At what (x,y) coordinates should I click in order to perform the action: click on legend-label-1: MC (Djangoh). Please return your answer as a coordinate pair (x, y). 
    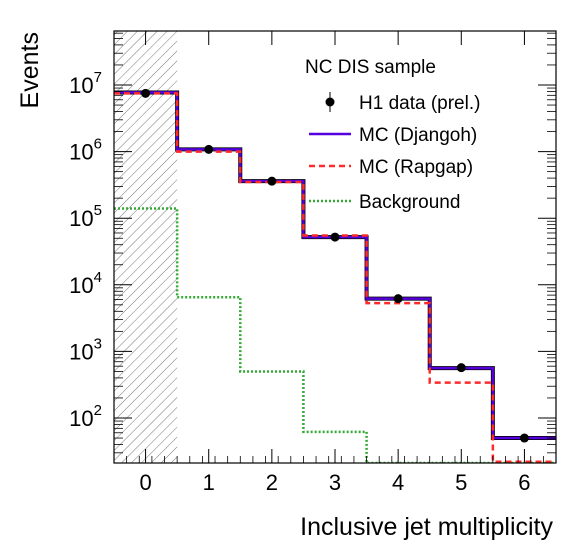
    Looking at the image, I should click on (418, 135).